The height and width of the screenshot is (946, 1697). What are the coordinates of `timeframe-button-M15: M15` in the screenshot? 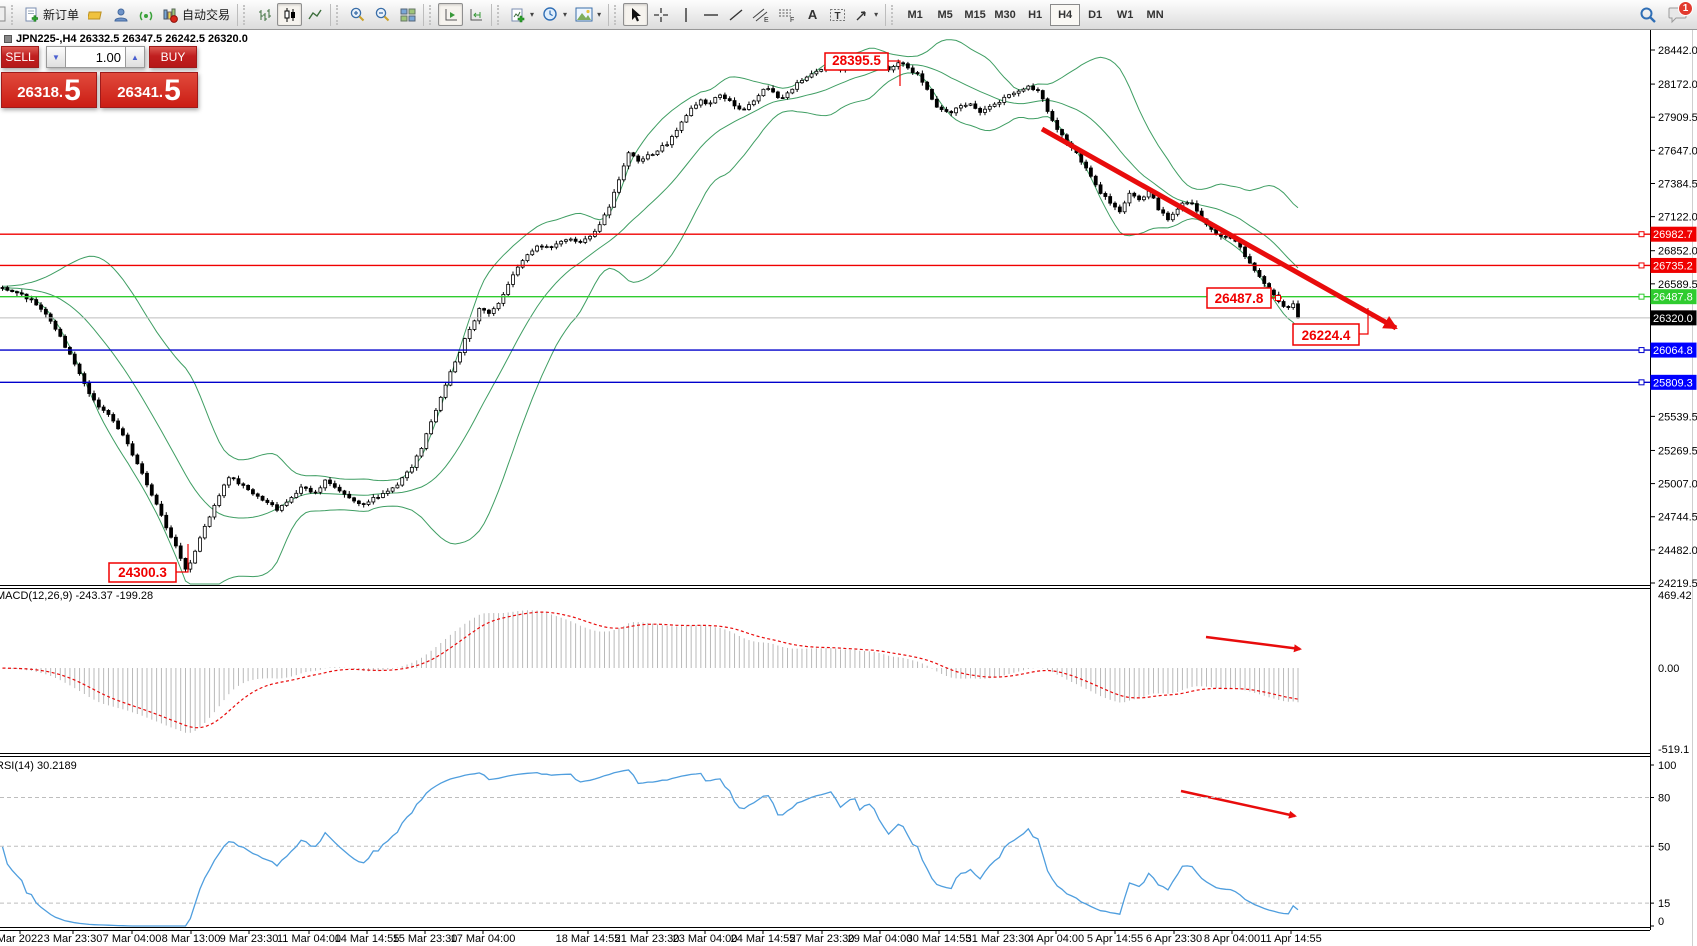 It's located at (975, 14).